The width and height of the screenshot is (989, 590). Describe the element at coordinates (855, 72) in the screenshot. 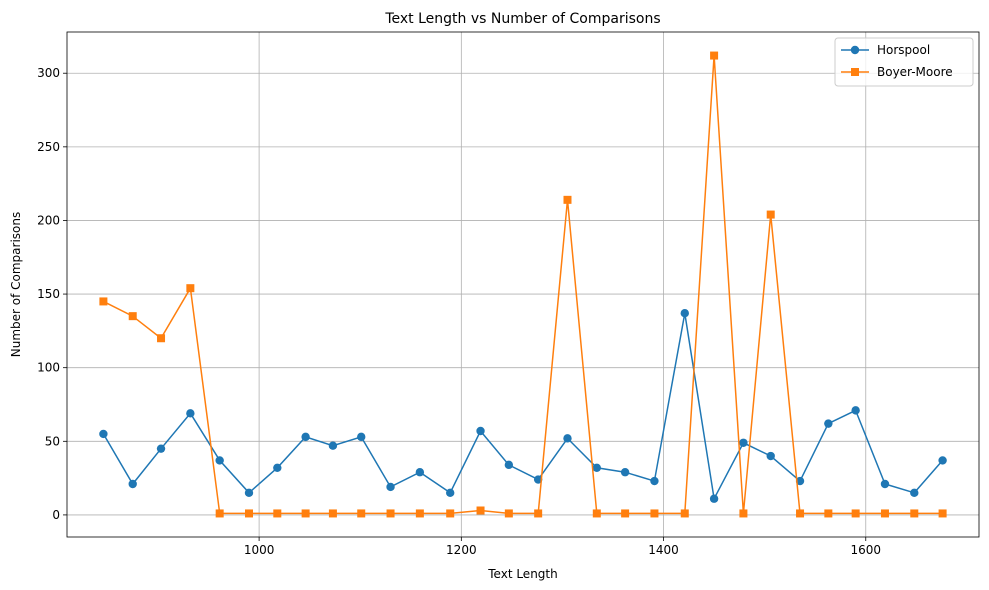

I see `legend-marker-boyer-moore` at that location.